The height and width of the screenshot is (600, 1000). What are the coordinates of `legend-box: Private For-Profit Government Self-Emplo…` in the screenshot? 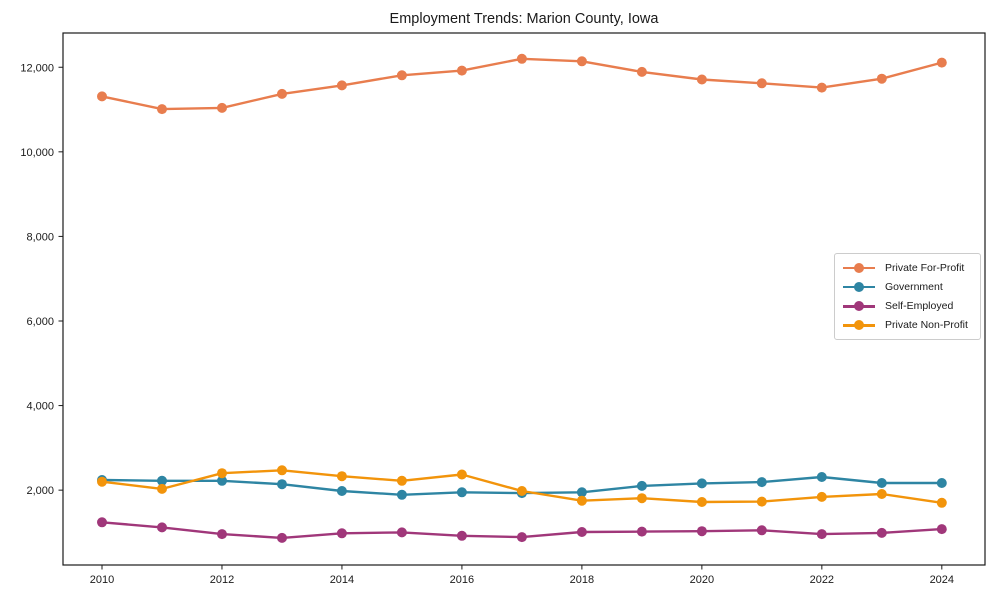 It's located at (907, 296).